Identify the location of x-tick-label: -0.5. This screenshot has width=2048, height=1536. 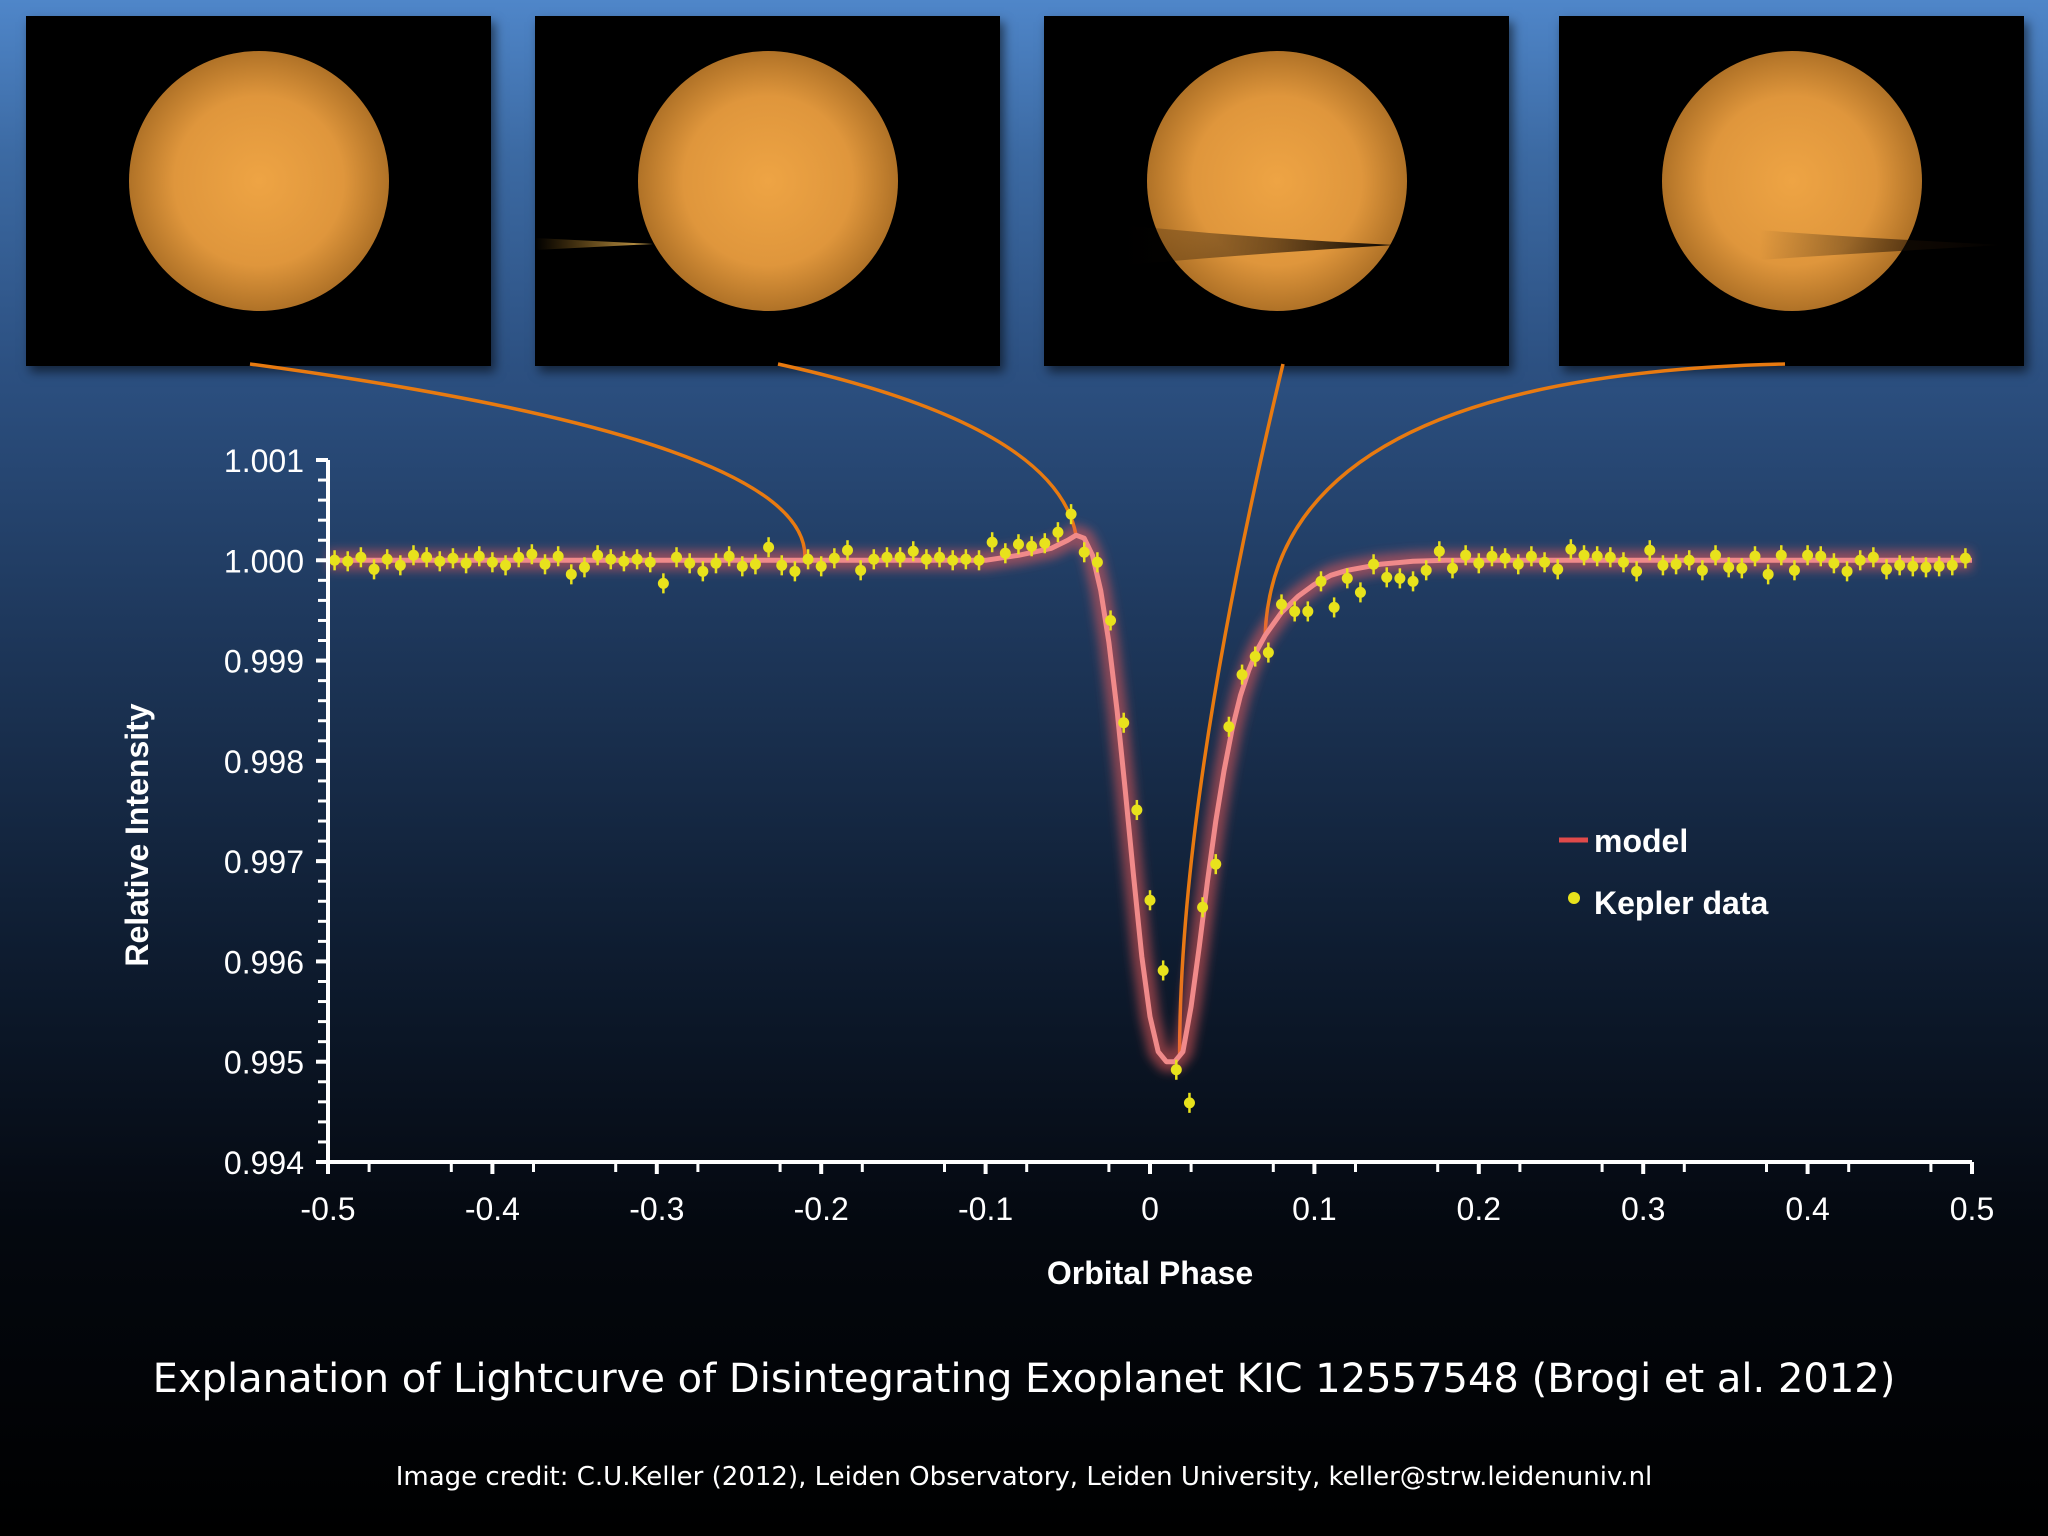
(327, 1209).